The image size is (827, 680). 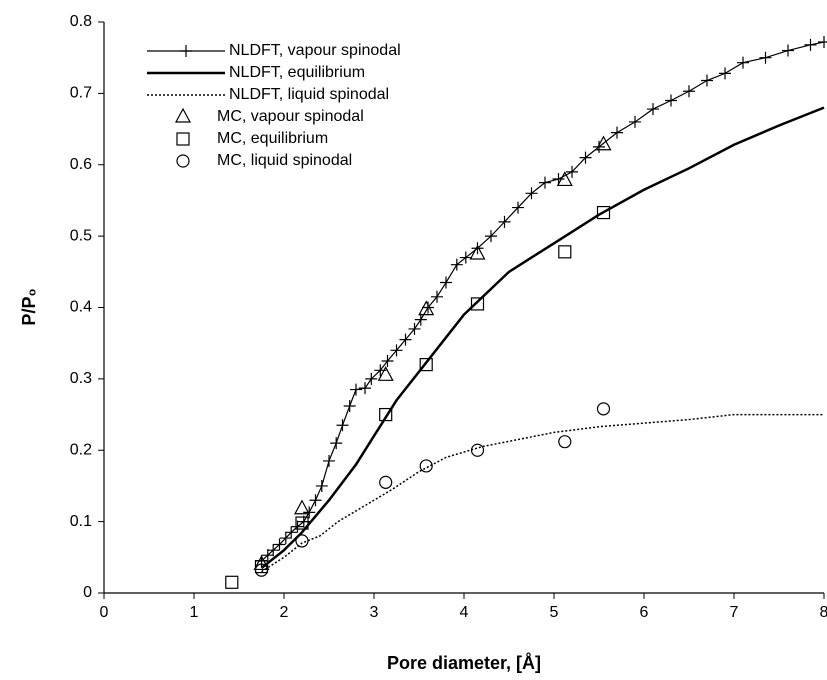 I want to click on legend-label: NLDFT, vapour spinodal, so click(x=315, y=50).